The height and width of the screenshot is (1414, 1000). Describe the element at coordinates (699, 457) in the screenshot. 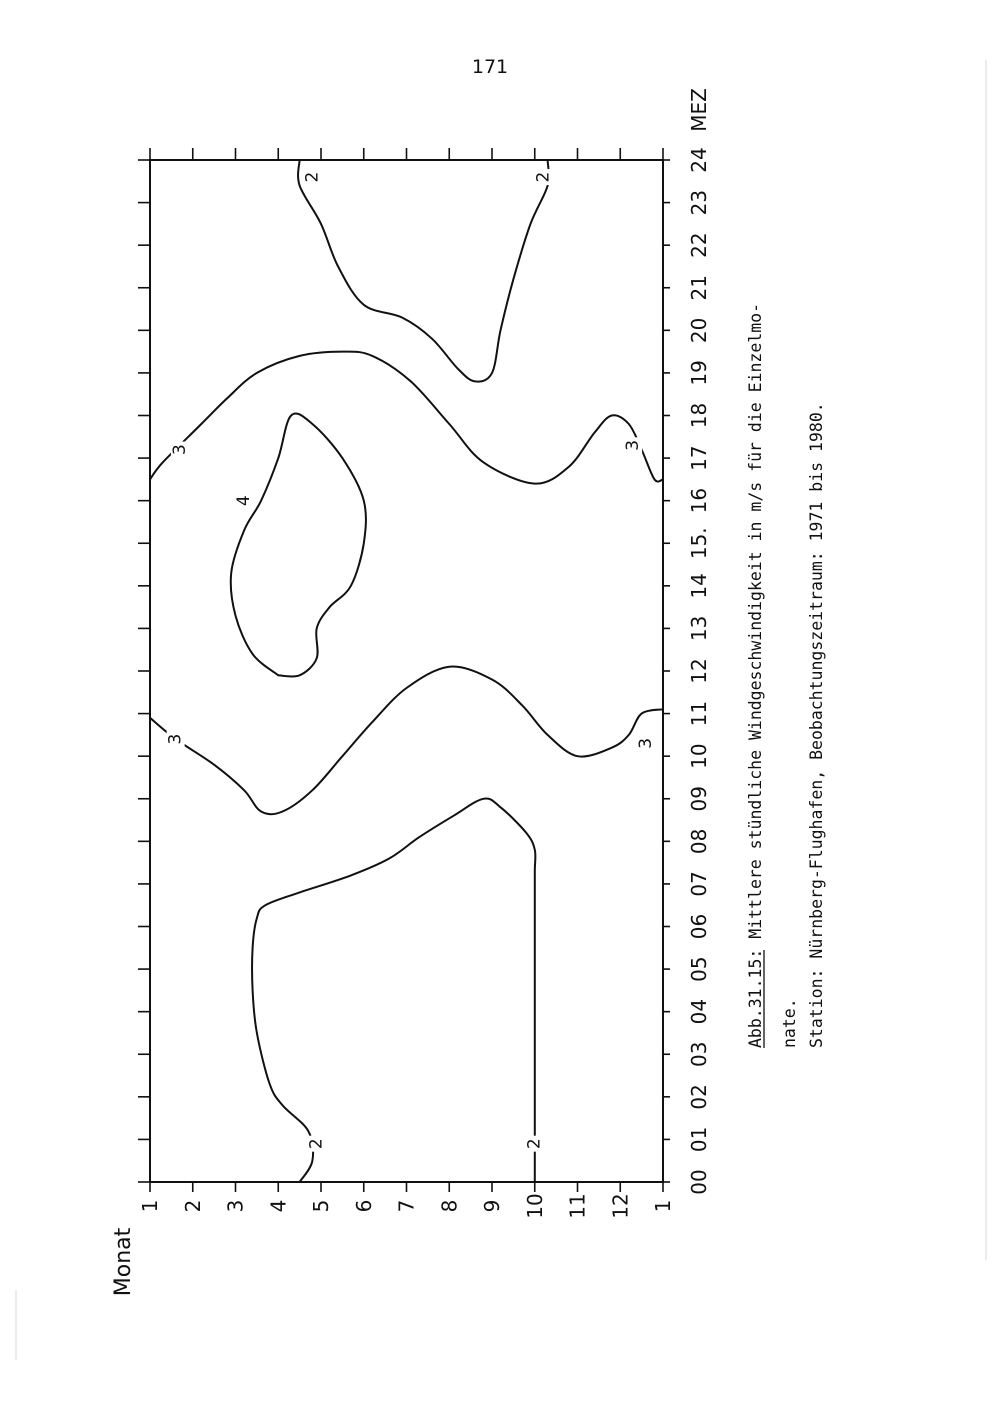

I see `hour-tick-label: 17` at that location.